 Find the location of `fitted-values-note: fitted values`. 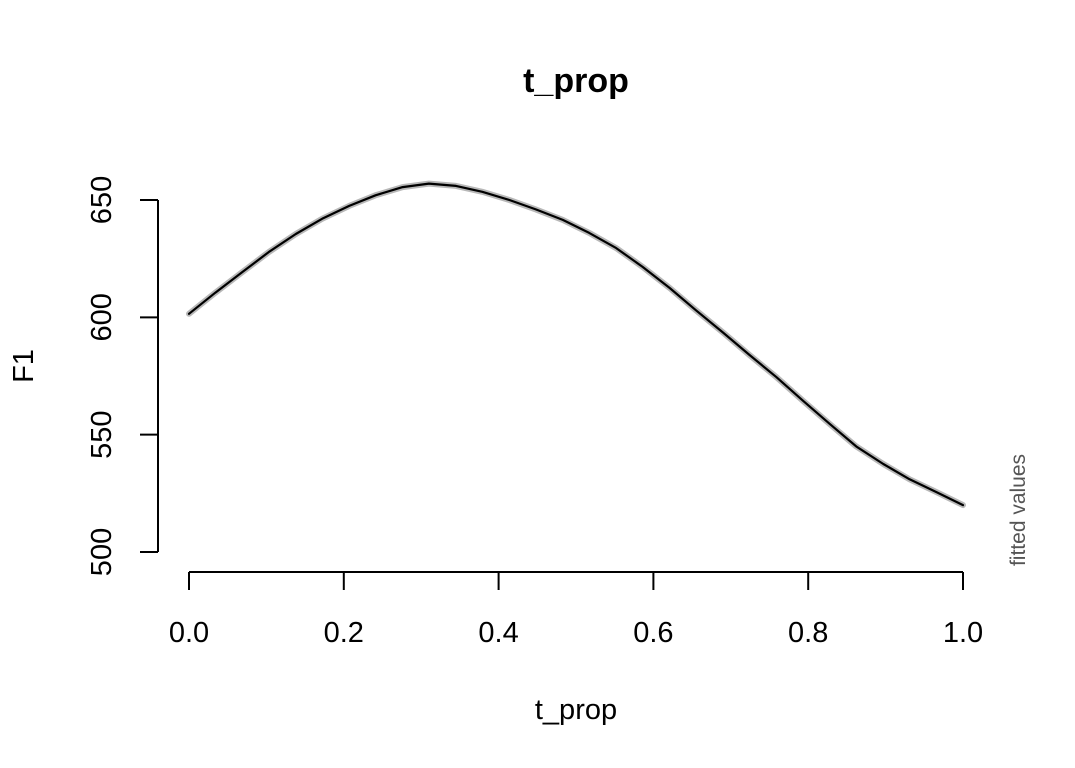

fitted-values-note: fitted values is located at coordinates (1018, 510).